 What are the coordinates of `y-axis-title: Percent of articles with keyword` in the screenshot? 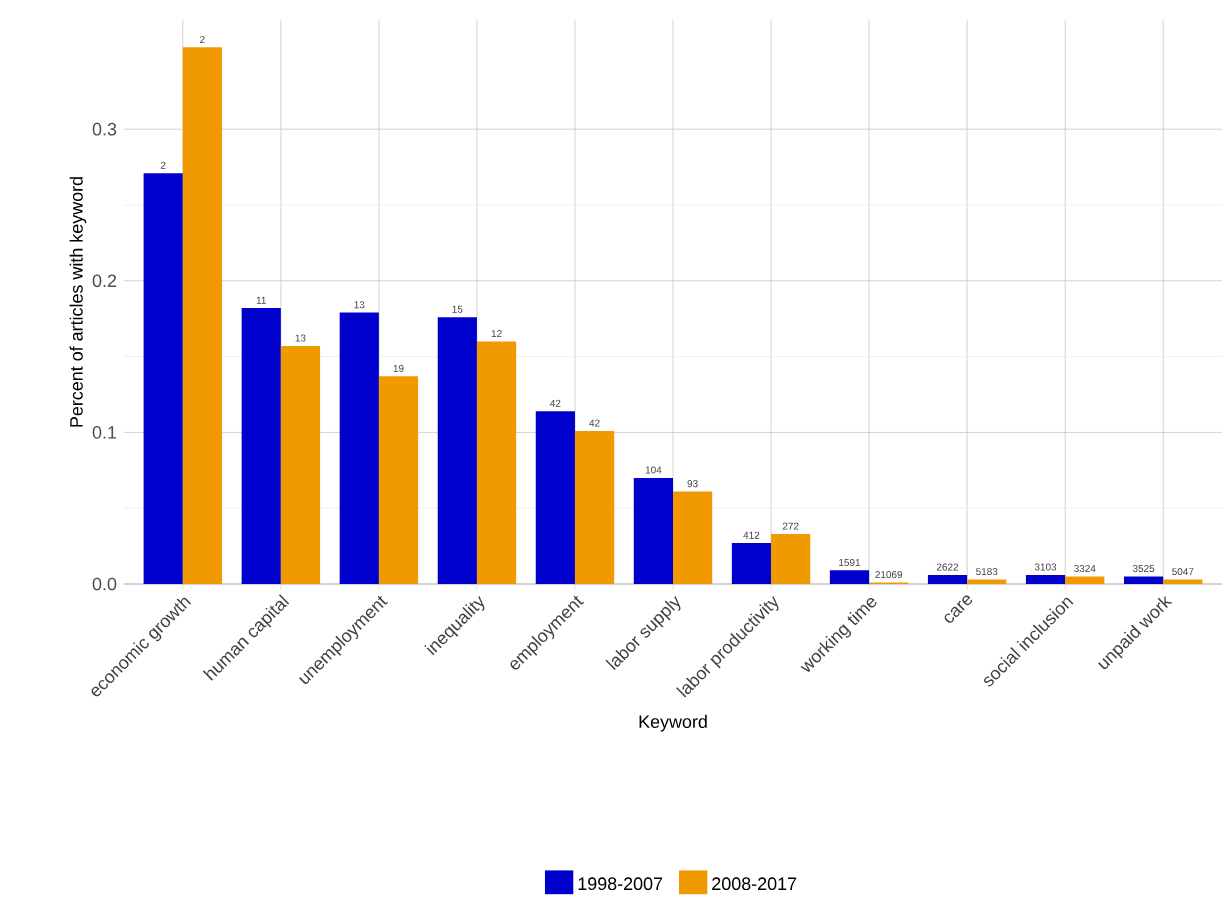 It's located at (78, 302).